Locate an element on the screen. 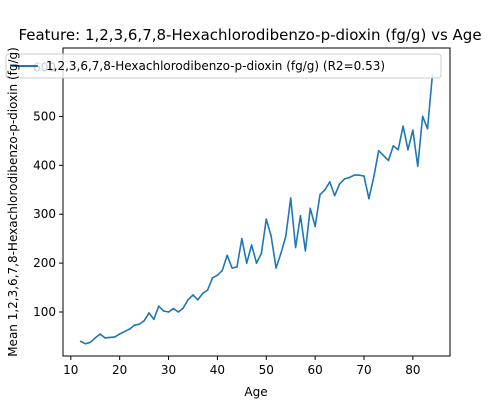 This screenshot has height=400, width=500. legend-box is located at coordinates (223, 66).